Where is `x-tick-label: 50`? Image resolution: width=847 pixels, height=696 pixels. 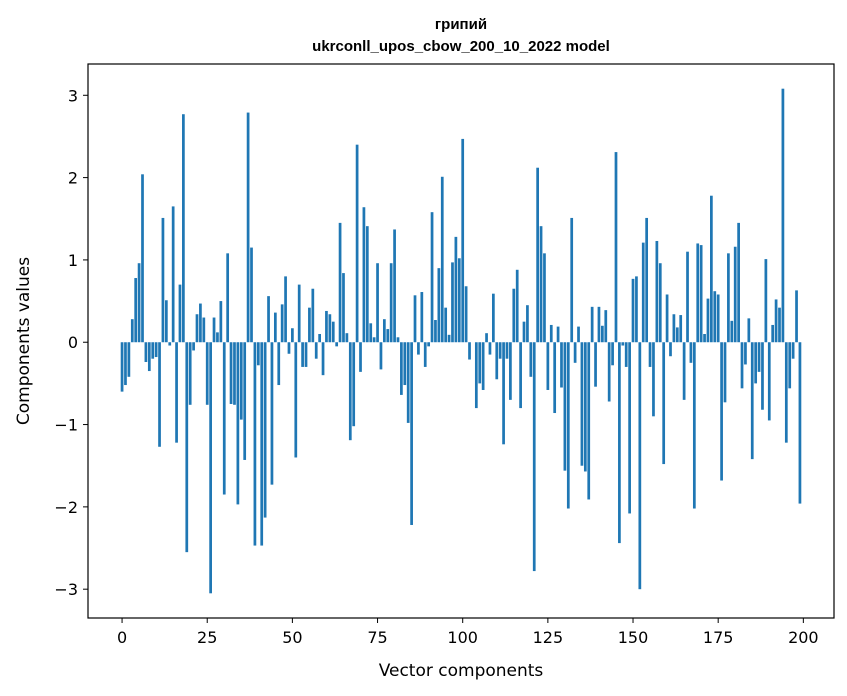 x-tick-label: 50 is located at coordinates (292, 637).